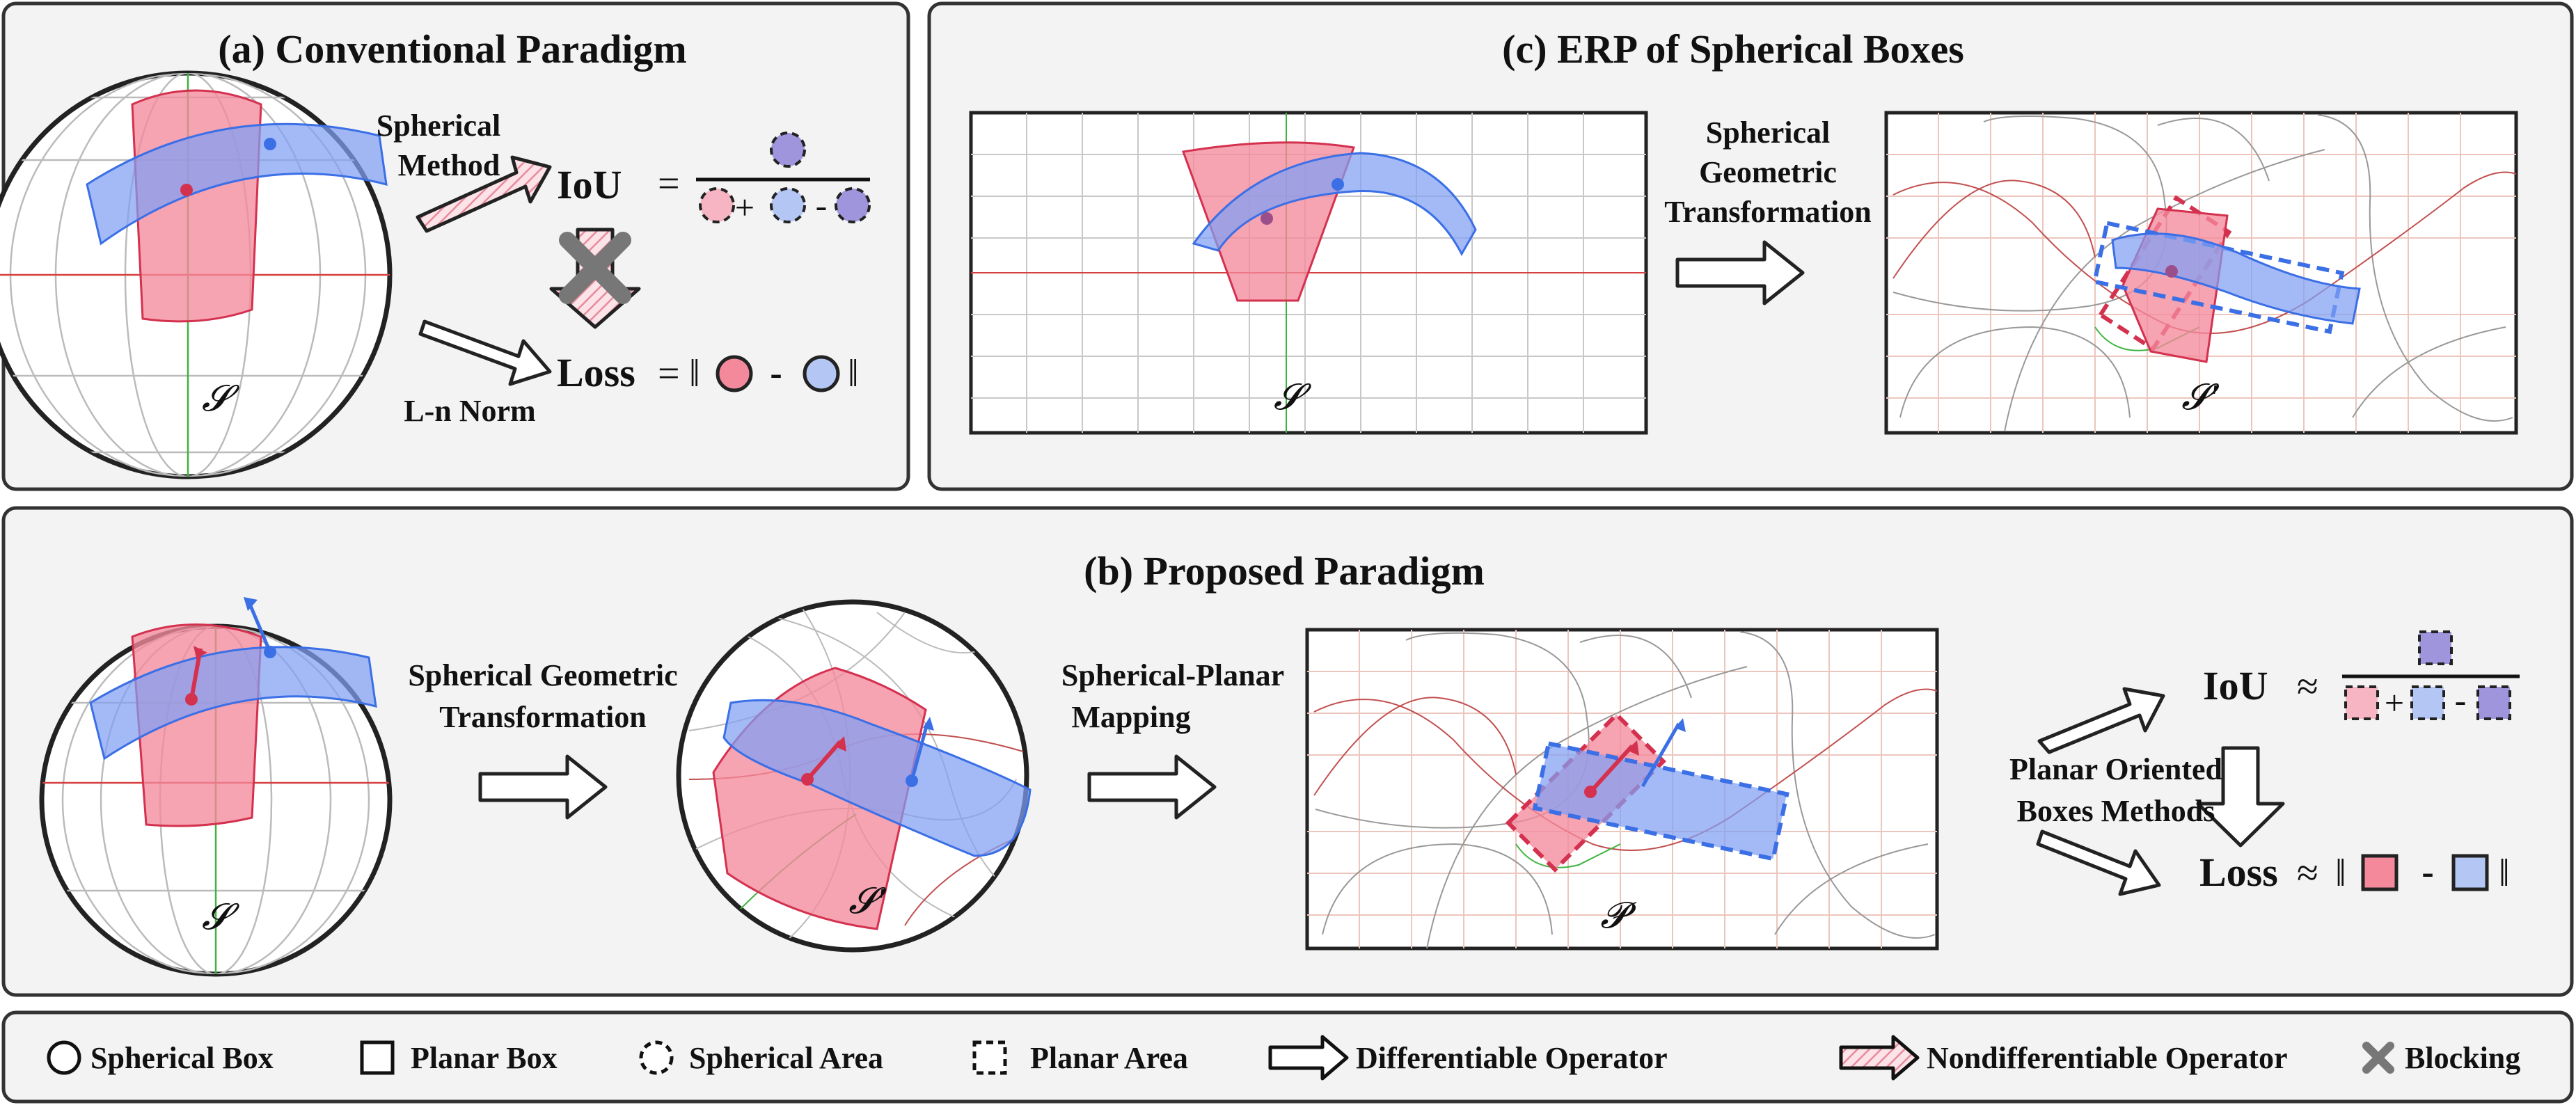 The width and height of the screenshot is (2576, 1105). Describe the element at coordinates (596, 372) in the screenshot. I see `loss-label-a: Loss` at that location.